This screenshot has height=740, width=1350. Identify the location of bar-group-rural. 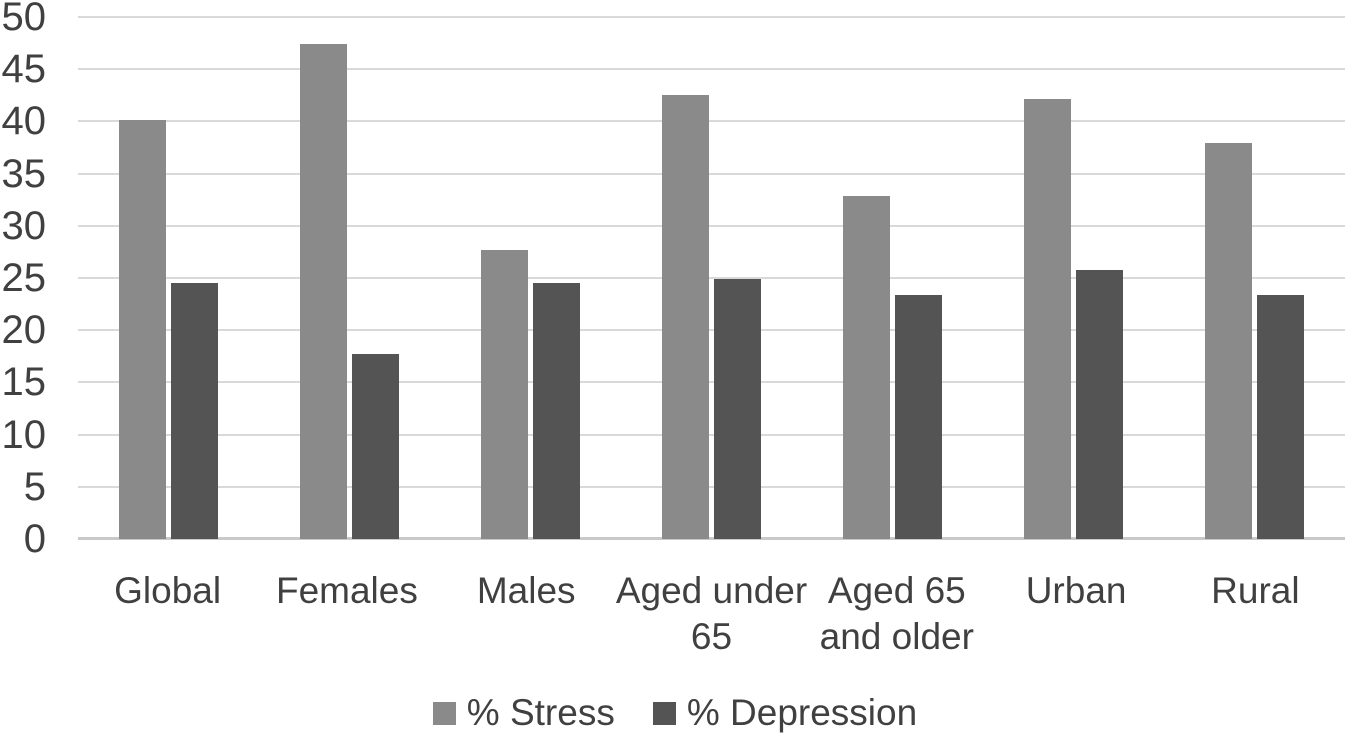
(1254, 278).